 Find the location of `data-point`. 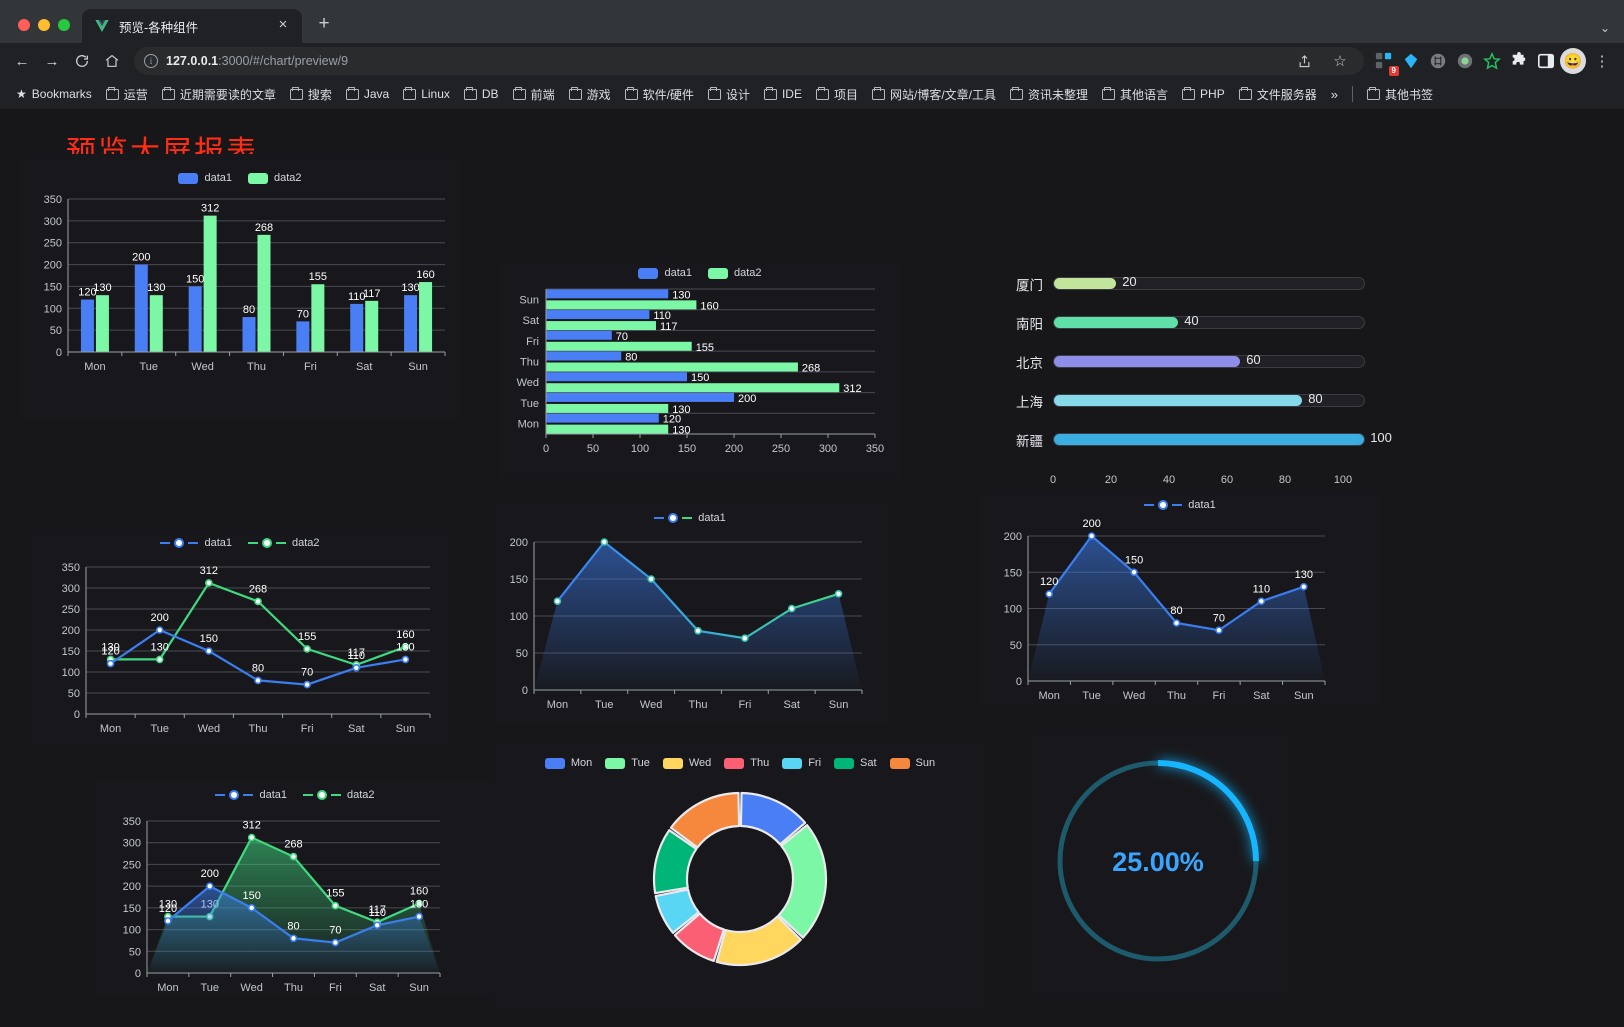

data-point is located at coordinates (1219, 630).